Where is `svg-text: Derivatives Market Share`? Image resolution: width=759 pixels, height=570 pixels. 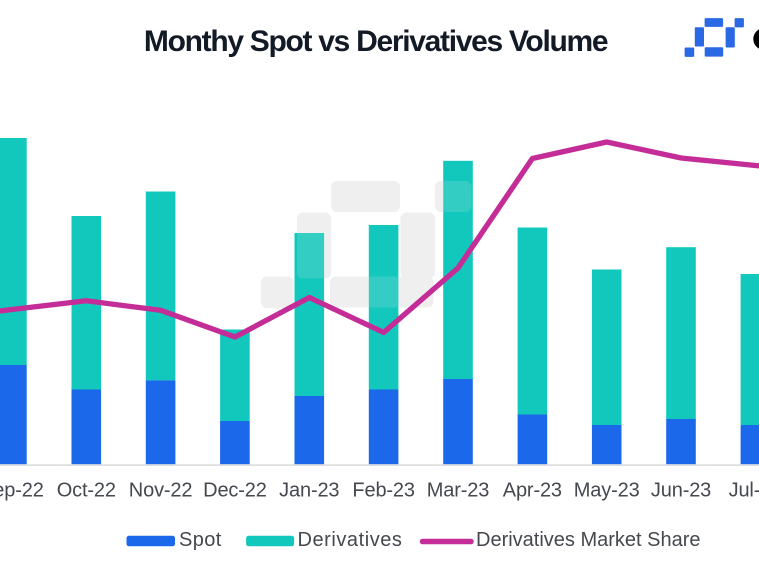
svg-text: Derivatives Market Share is located at coordinates (588, 540).